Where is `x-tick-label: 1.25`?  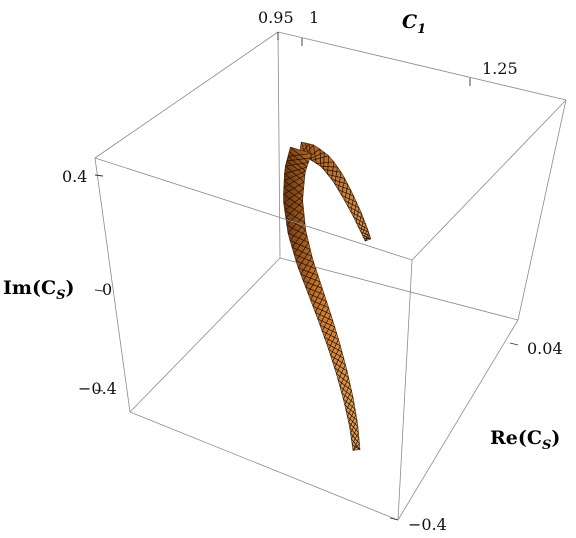 x-tick-label: 1.25 is located at coordinates (500, 68).